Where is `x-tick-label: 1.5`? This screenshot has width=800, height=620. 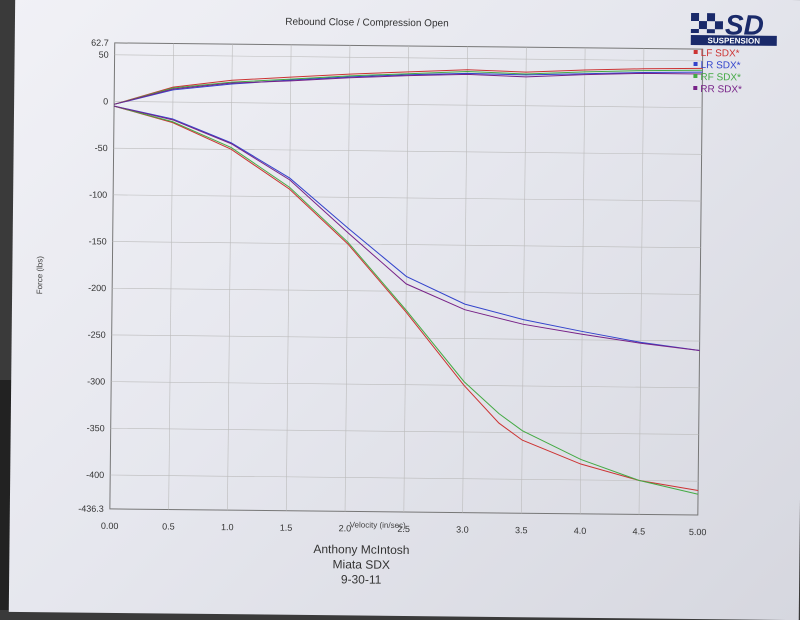 x-tick-label: 1.5 is located at coordinates (286, 528).